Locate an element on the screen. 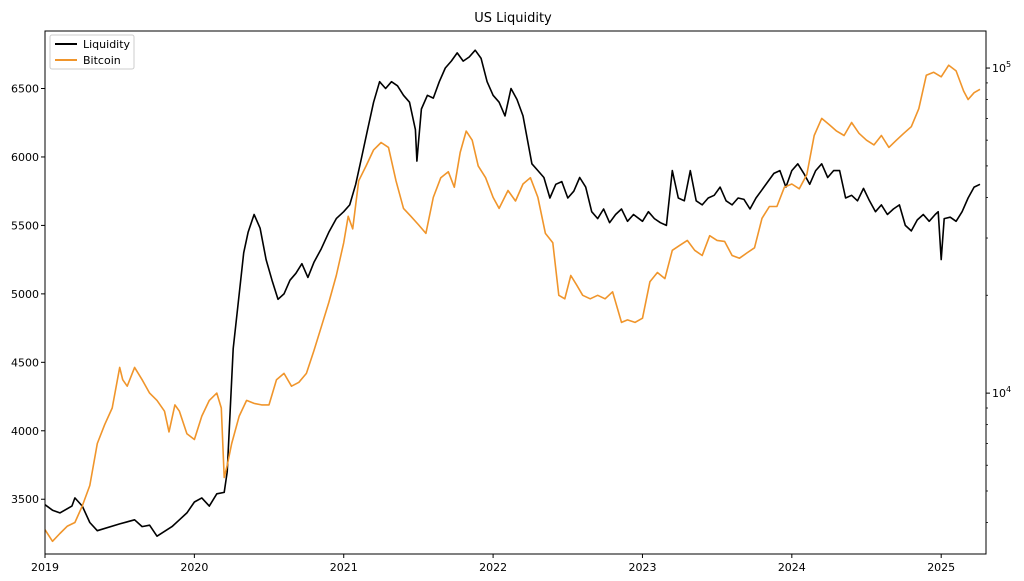 The width and height of the screenshot is (1024, 581). legend: Liquidity Bitcoin is located at coordinates (92, 52).